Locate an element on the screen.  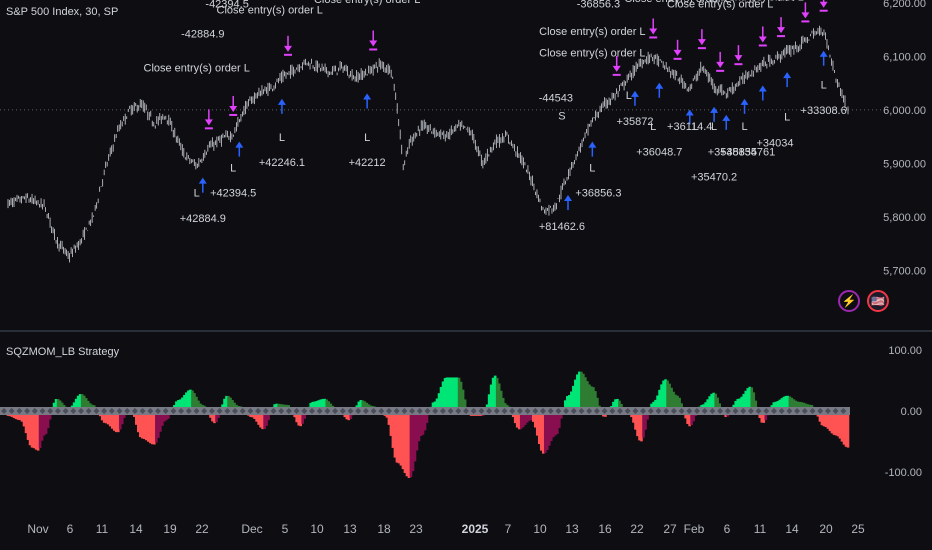
time-axis-label: 23 is located at coordinates (416, 529).